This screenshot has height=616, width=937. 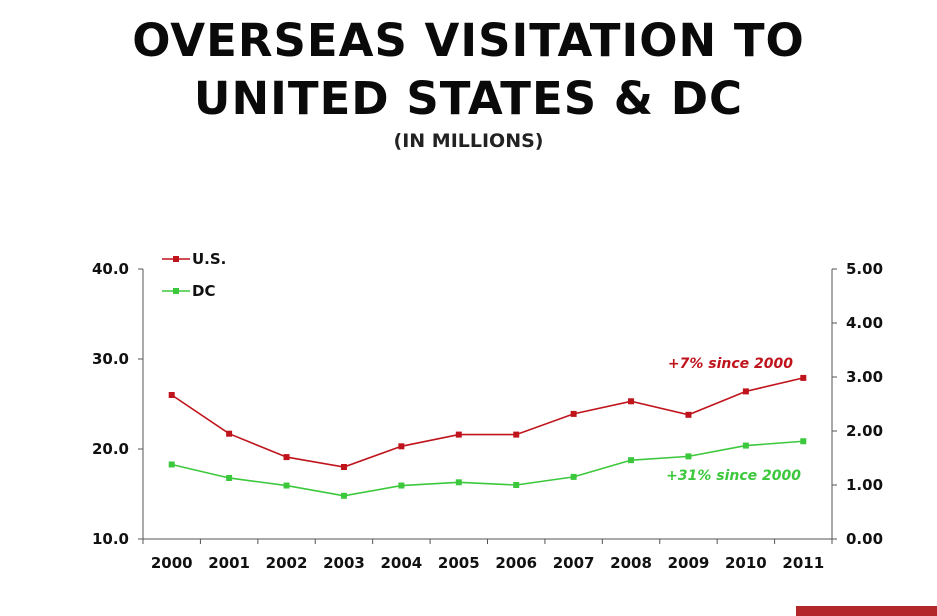 What do you see at coordinates (110, 539) in the screenshot?
I see `left-axis-tick-label: 10.0` at bounding box center [110, 539].